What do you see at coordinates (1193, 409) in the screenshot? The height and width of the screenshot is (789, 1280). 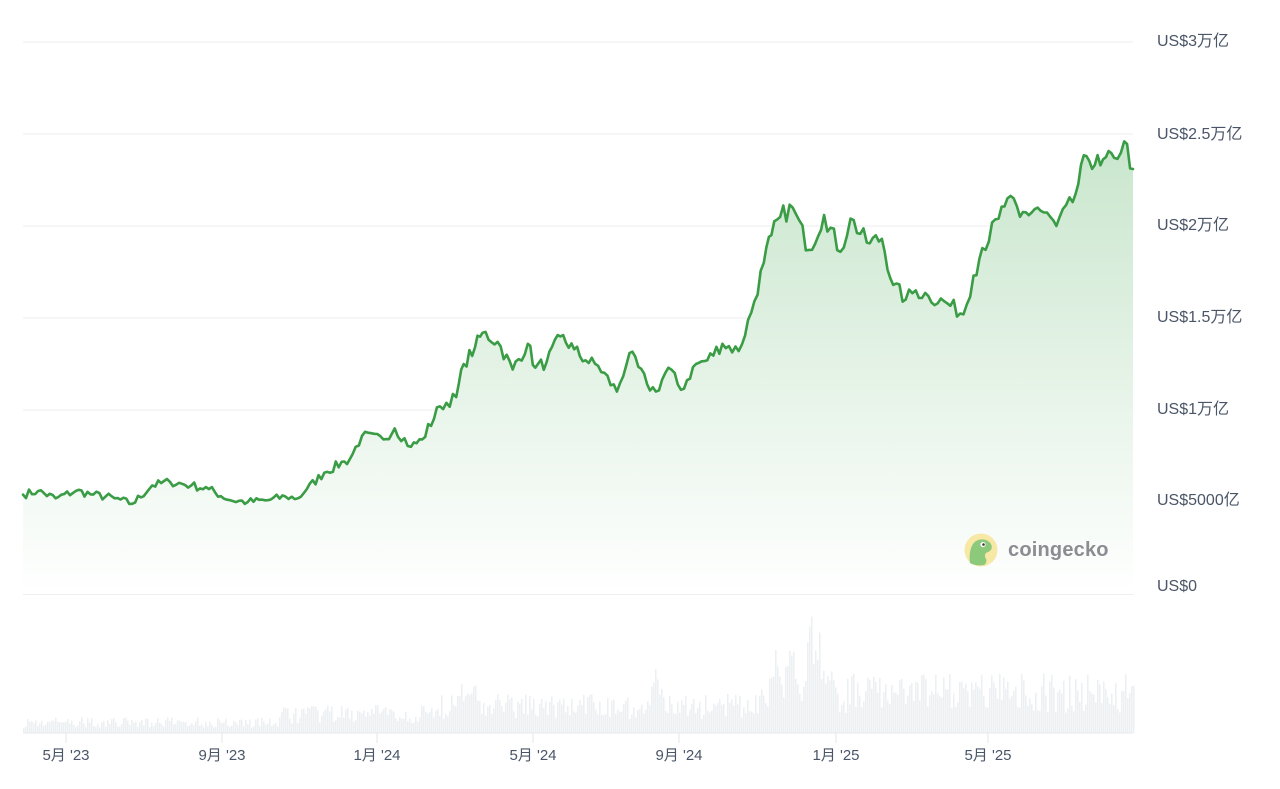 I see `y-tick-label: US$1万亿` at bounding box center [1193, 409].